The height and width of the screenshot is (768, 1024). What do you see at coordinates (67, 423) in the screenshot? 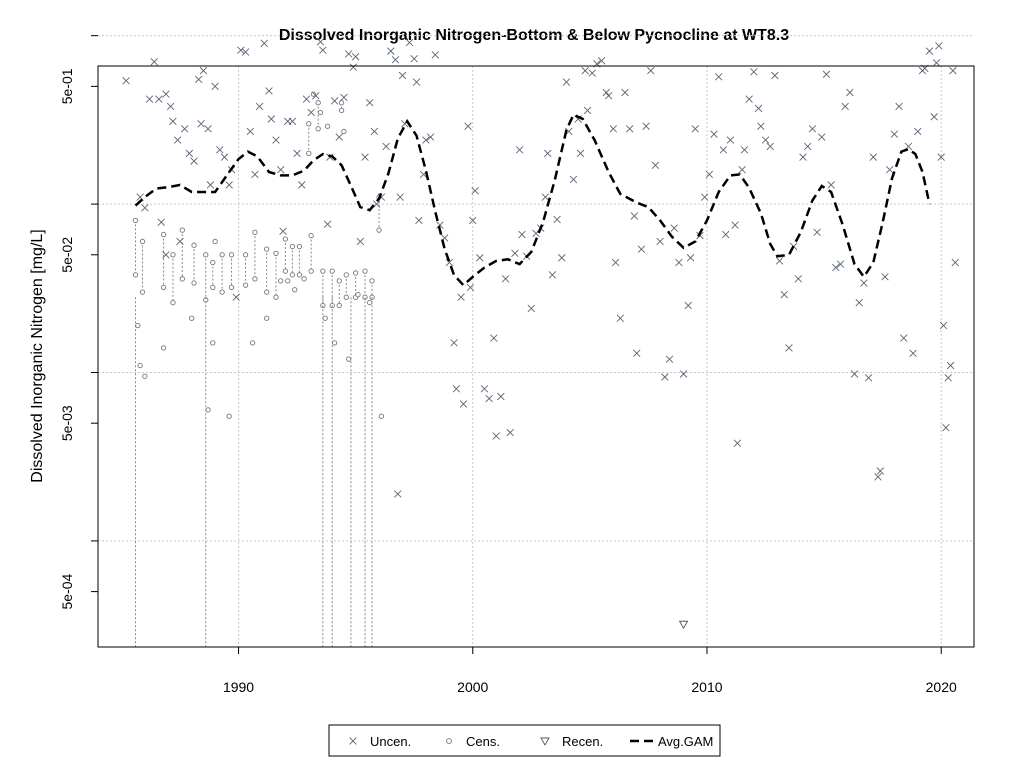
I see `y-tick-label-1: 5e-03` at bounding box center [67, 423].